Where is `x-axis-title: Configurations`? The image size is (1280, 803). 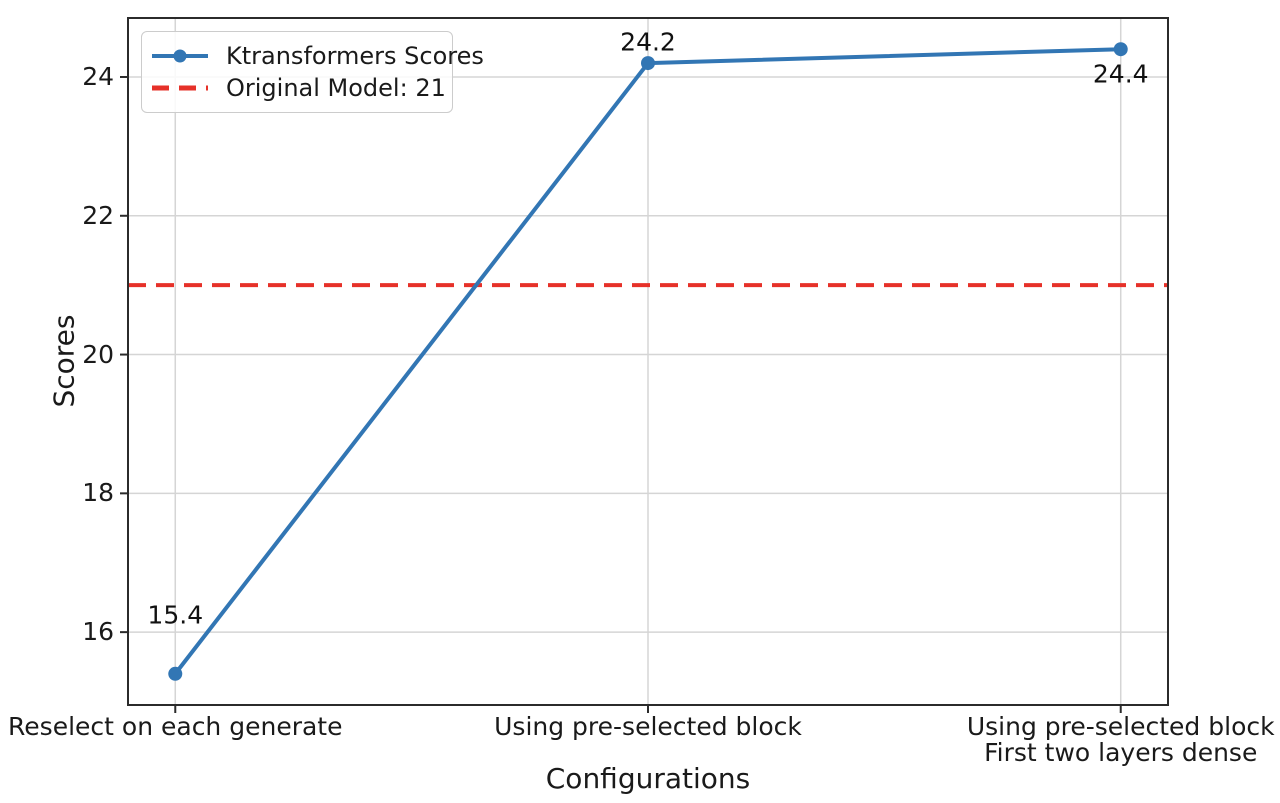
x-axis-title: Configurations is located at coordinates (648, 778).